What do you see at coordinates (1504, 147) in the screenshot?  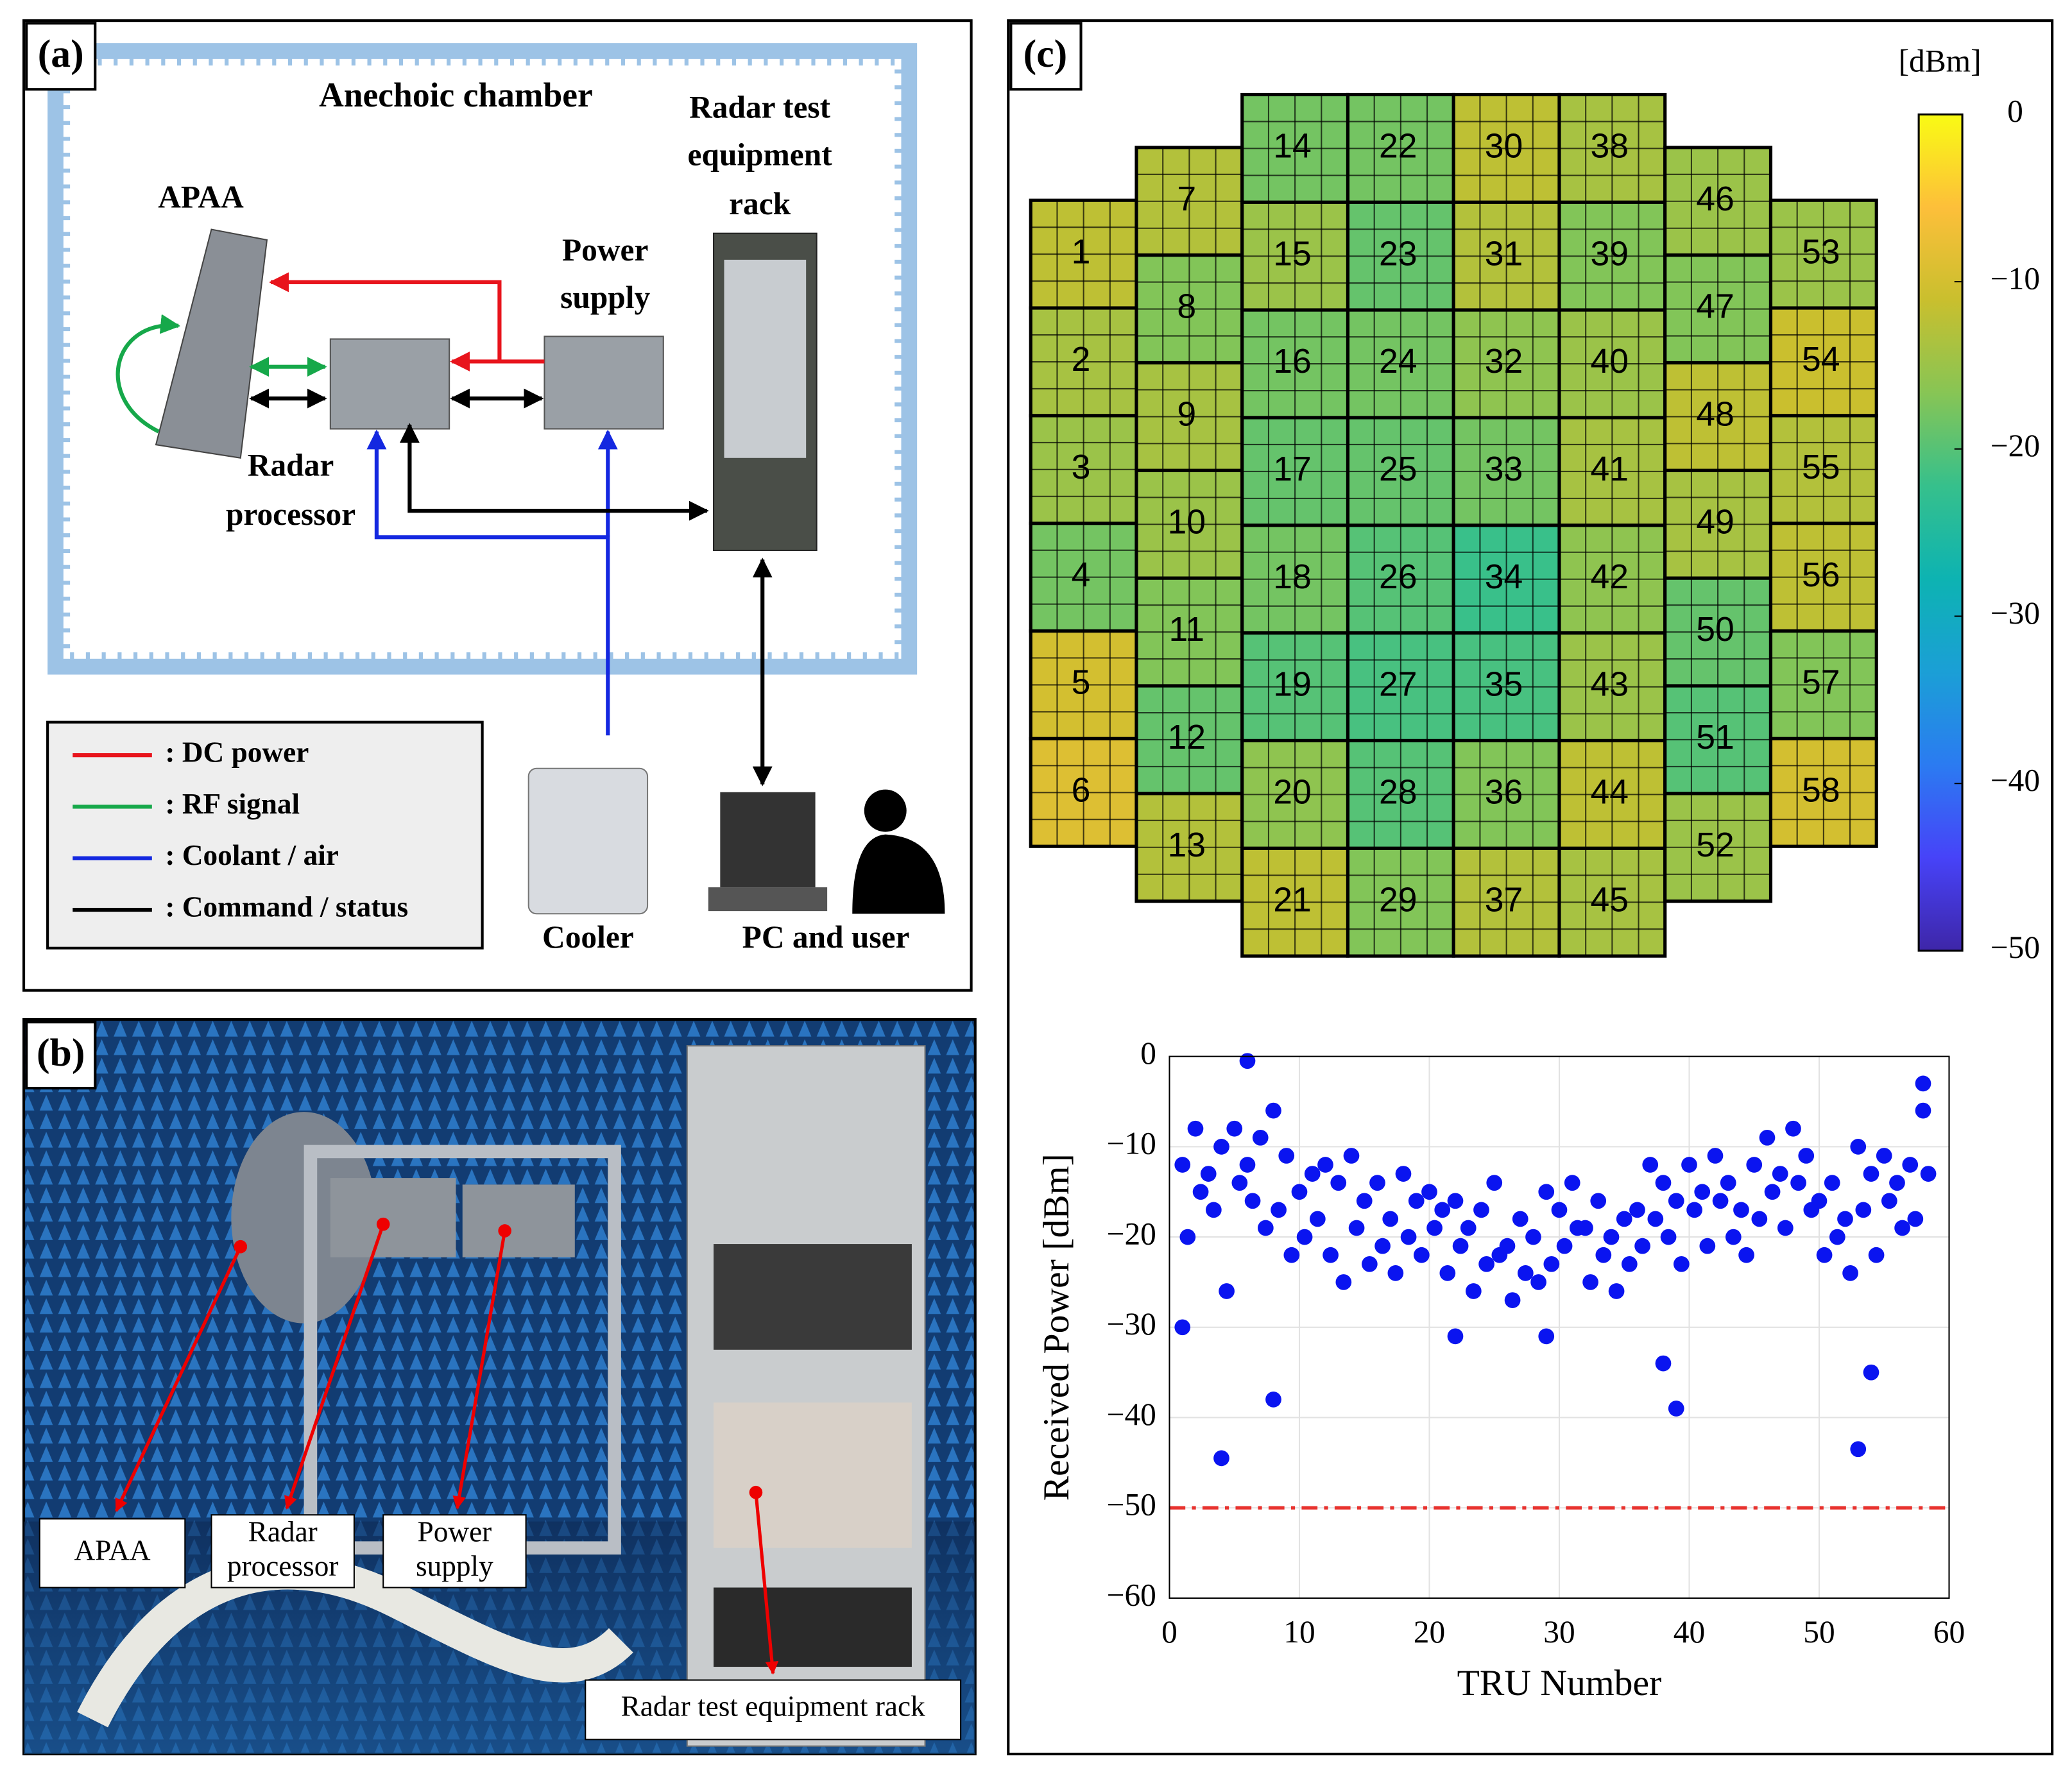 I see `tru-label: 30` at bounding box center [1504, 147].